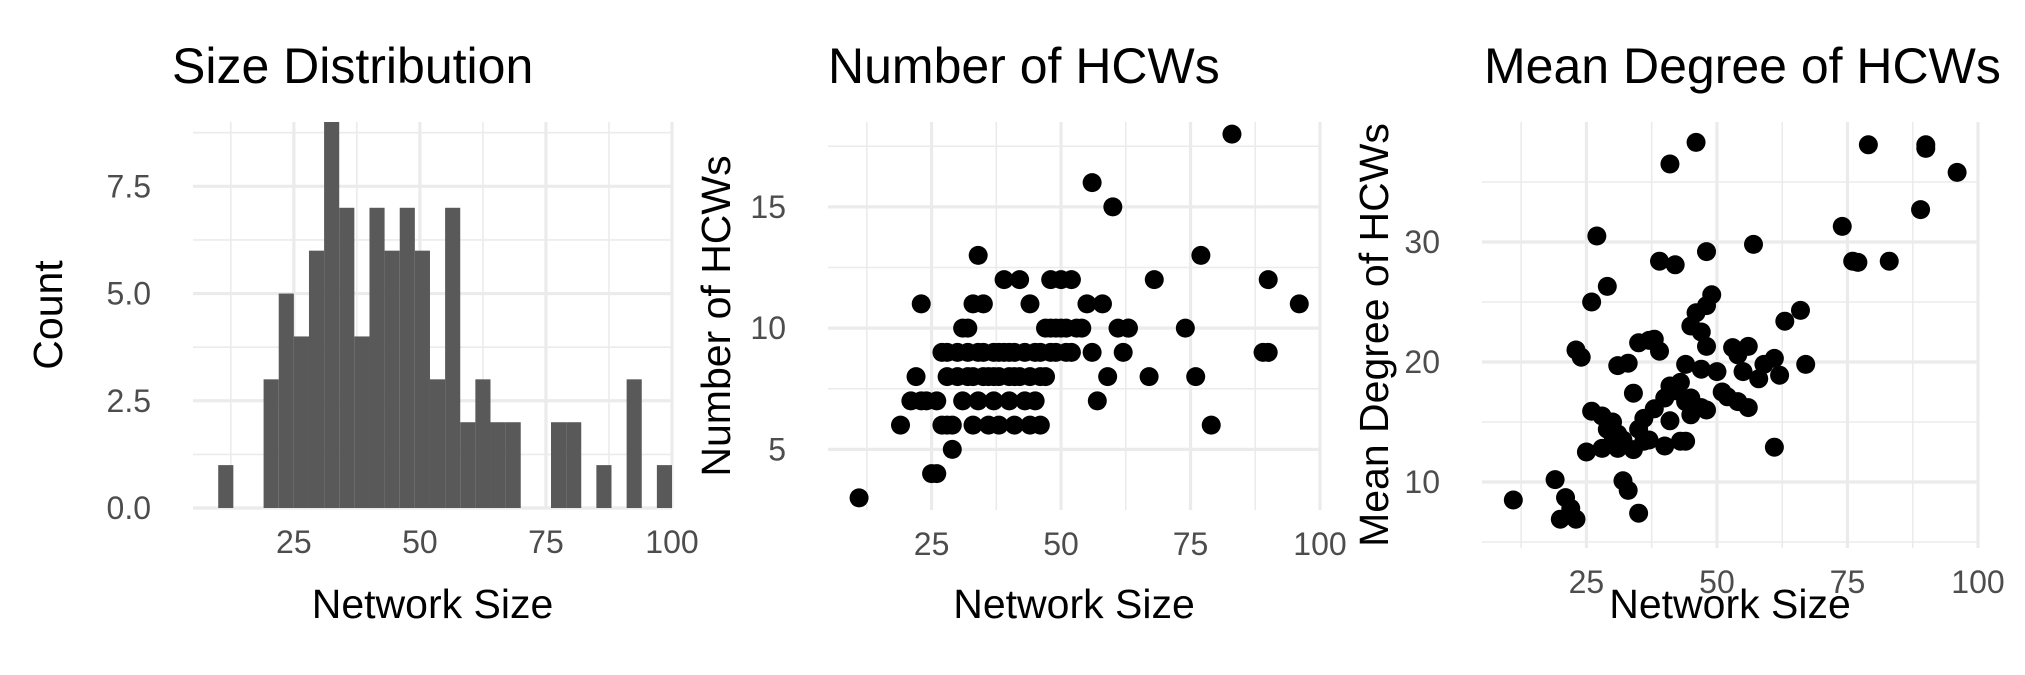 The height and width of the screenshot is (675, 2025). What do you see at coordinates (716, 315) in the screenshot?
I see `y-axis-label: Number of HCWs` at bounding box center [716, 315].